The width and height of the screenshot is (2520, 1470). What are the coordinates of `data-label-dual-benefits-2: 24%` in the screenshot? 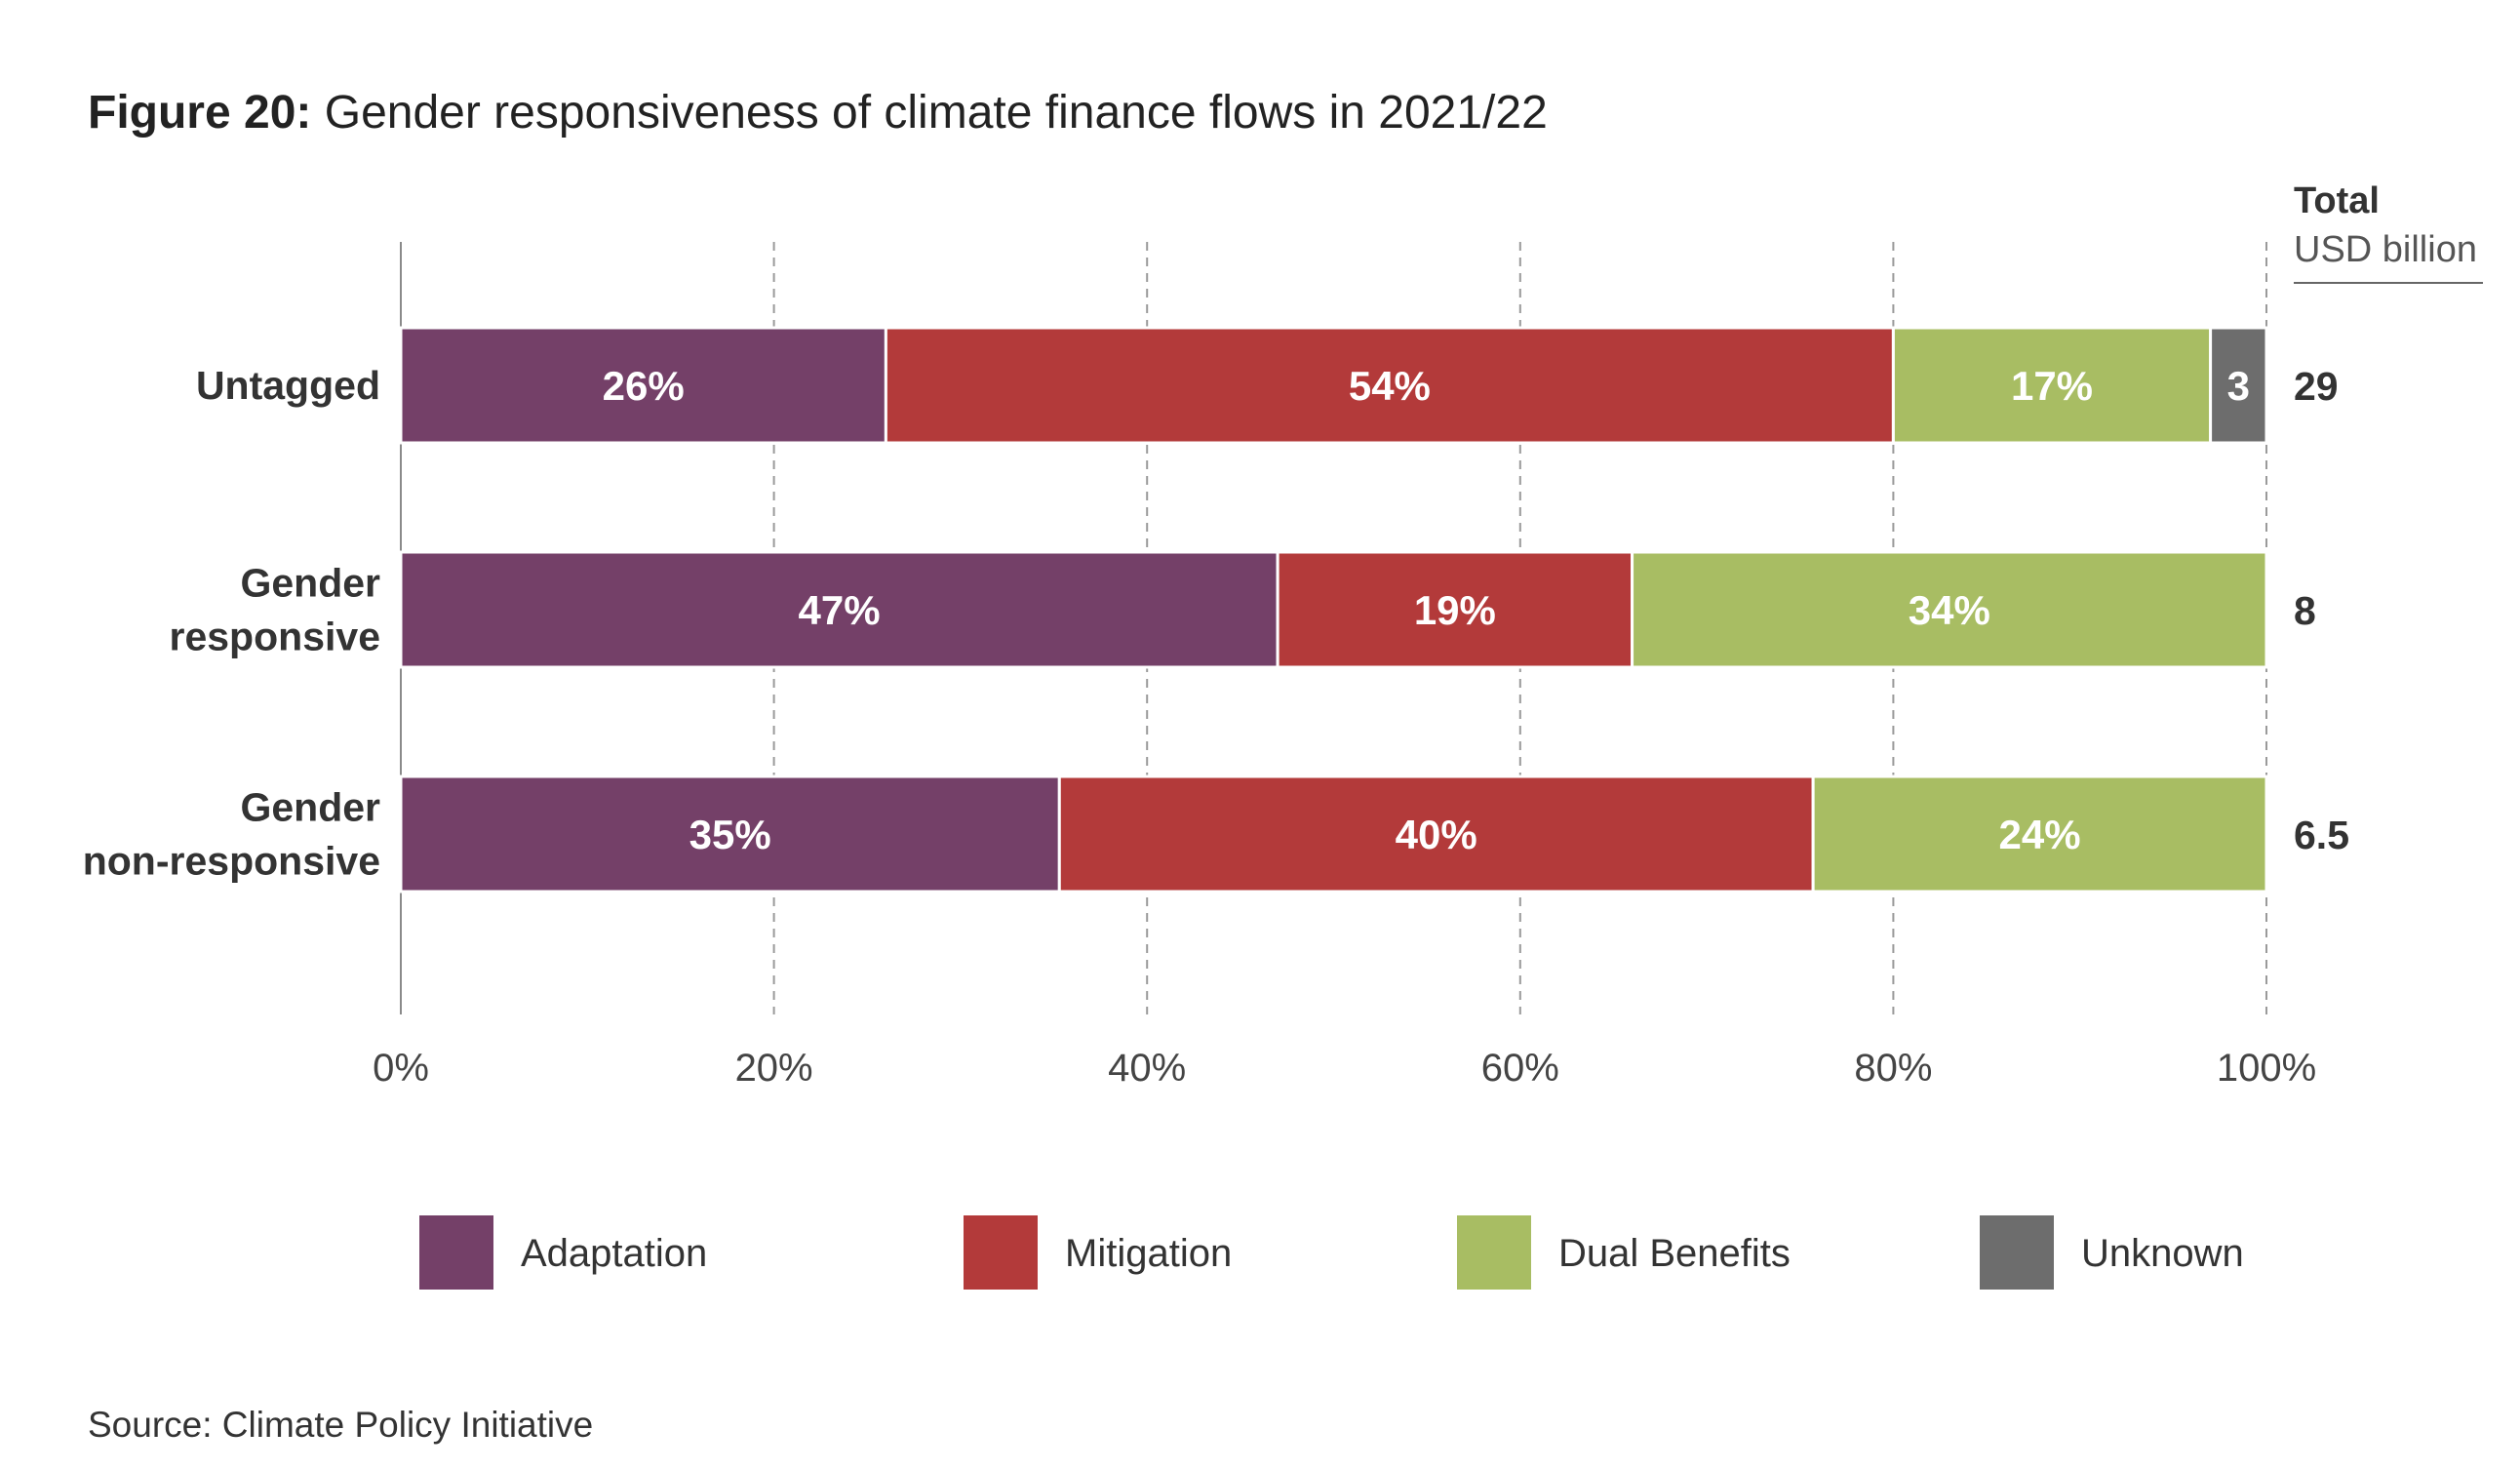 It's located at (2040, 835).